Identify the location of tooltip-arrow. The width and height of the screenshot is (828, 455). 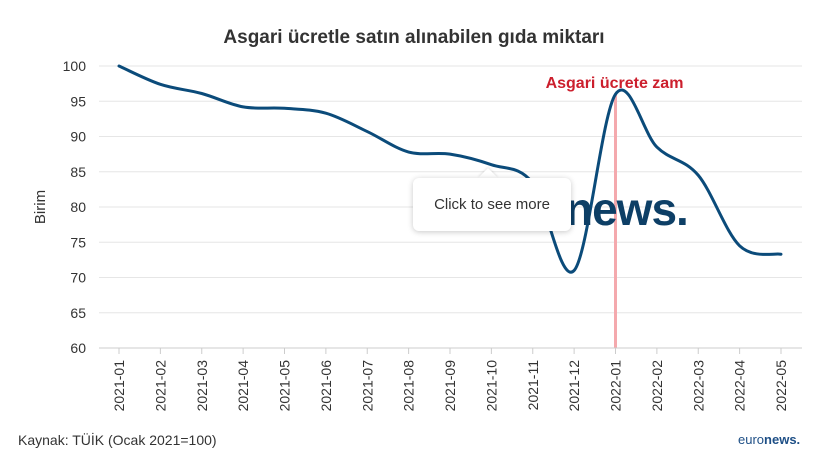
(488, 173).